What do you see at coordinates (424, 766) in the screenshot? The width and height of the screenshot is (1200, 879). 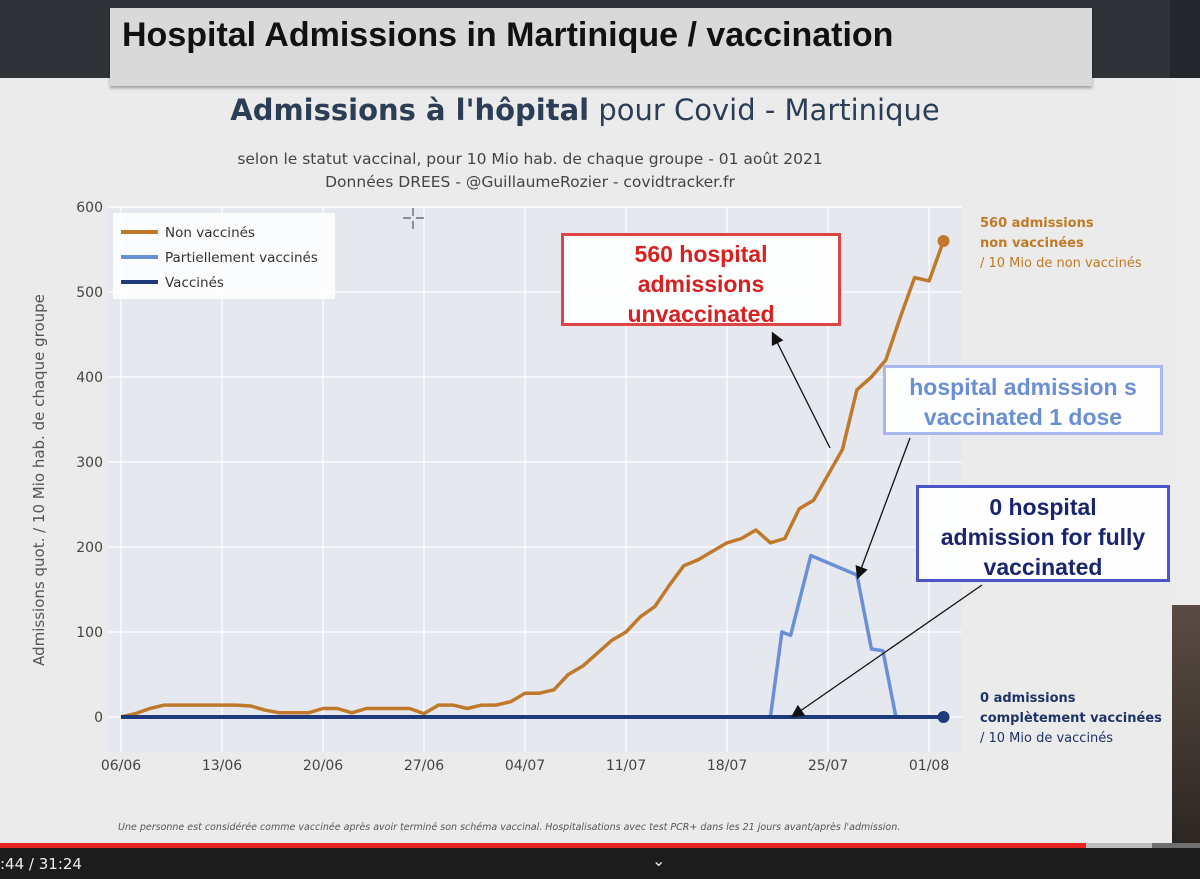 I see `x-tick-label: 27/06` at bounding box center [424, 766].